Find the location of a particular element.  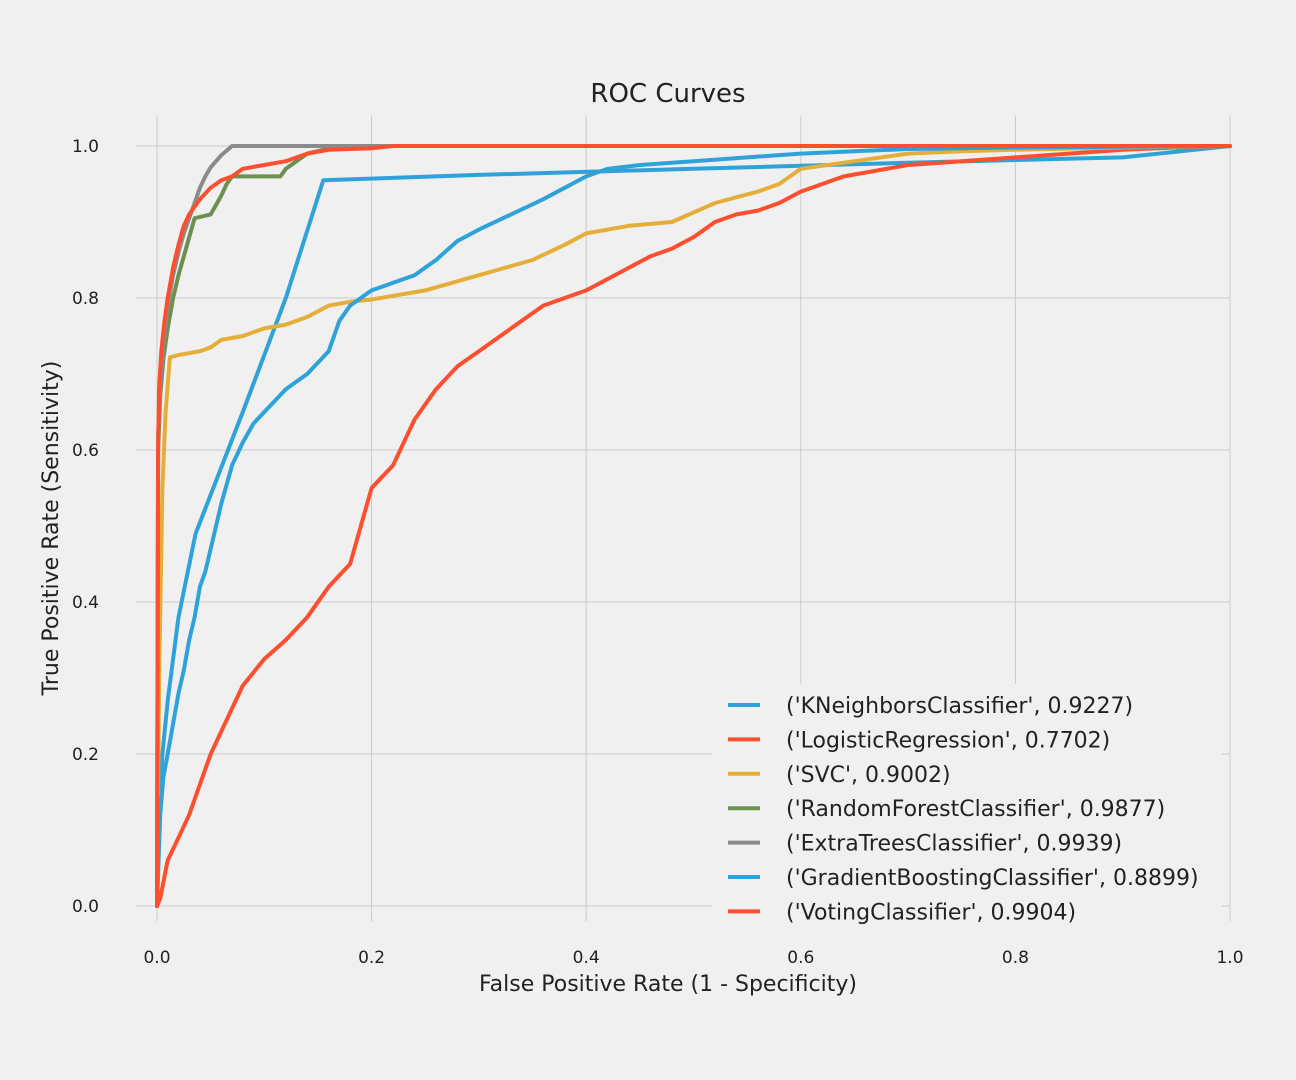

y-tick-label: 0.0 is located at coordinates (85, 907).